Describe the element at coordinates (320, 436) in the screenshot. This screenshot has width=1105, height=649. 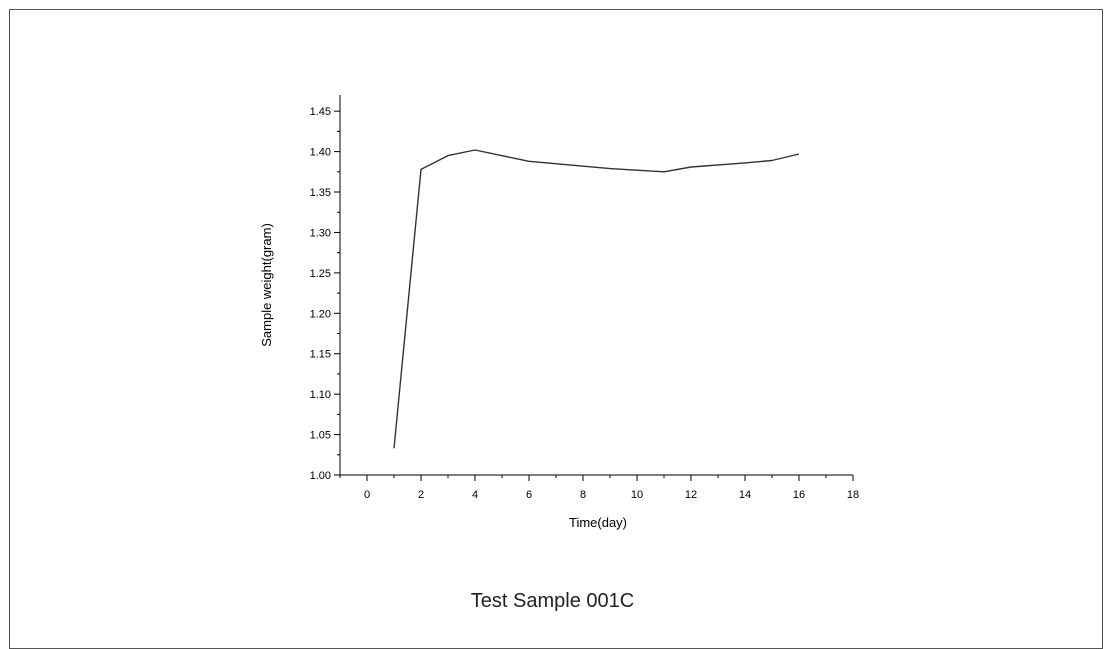
I see `y-tick-label: 1.05` at that location.